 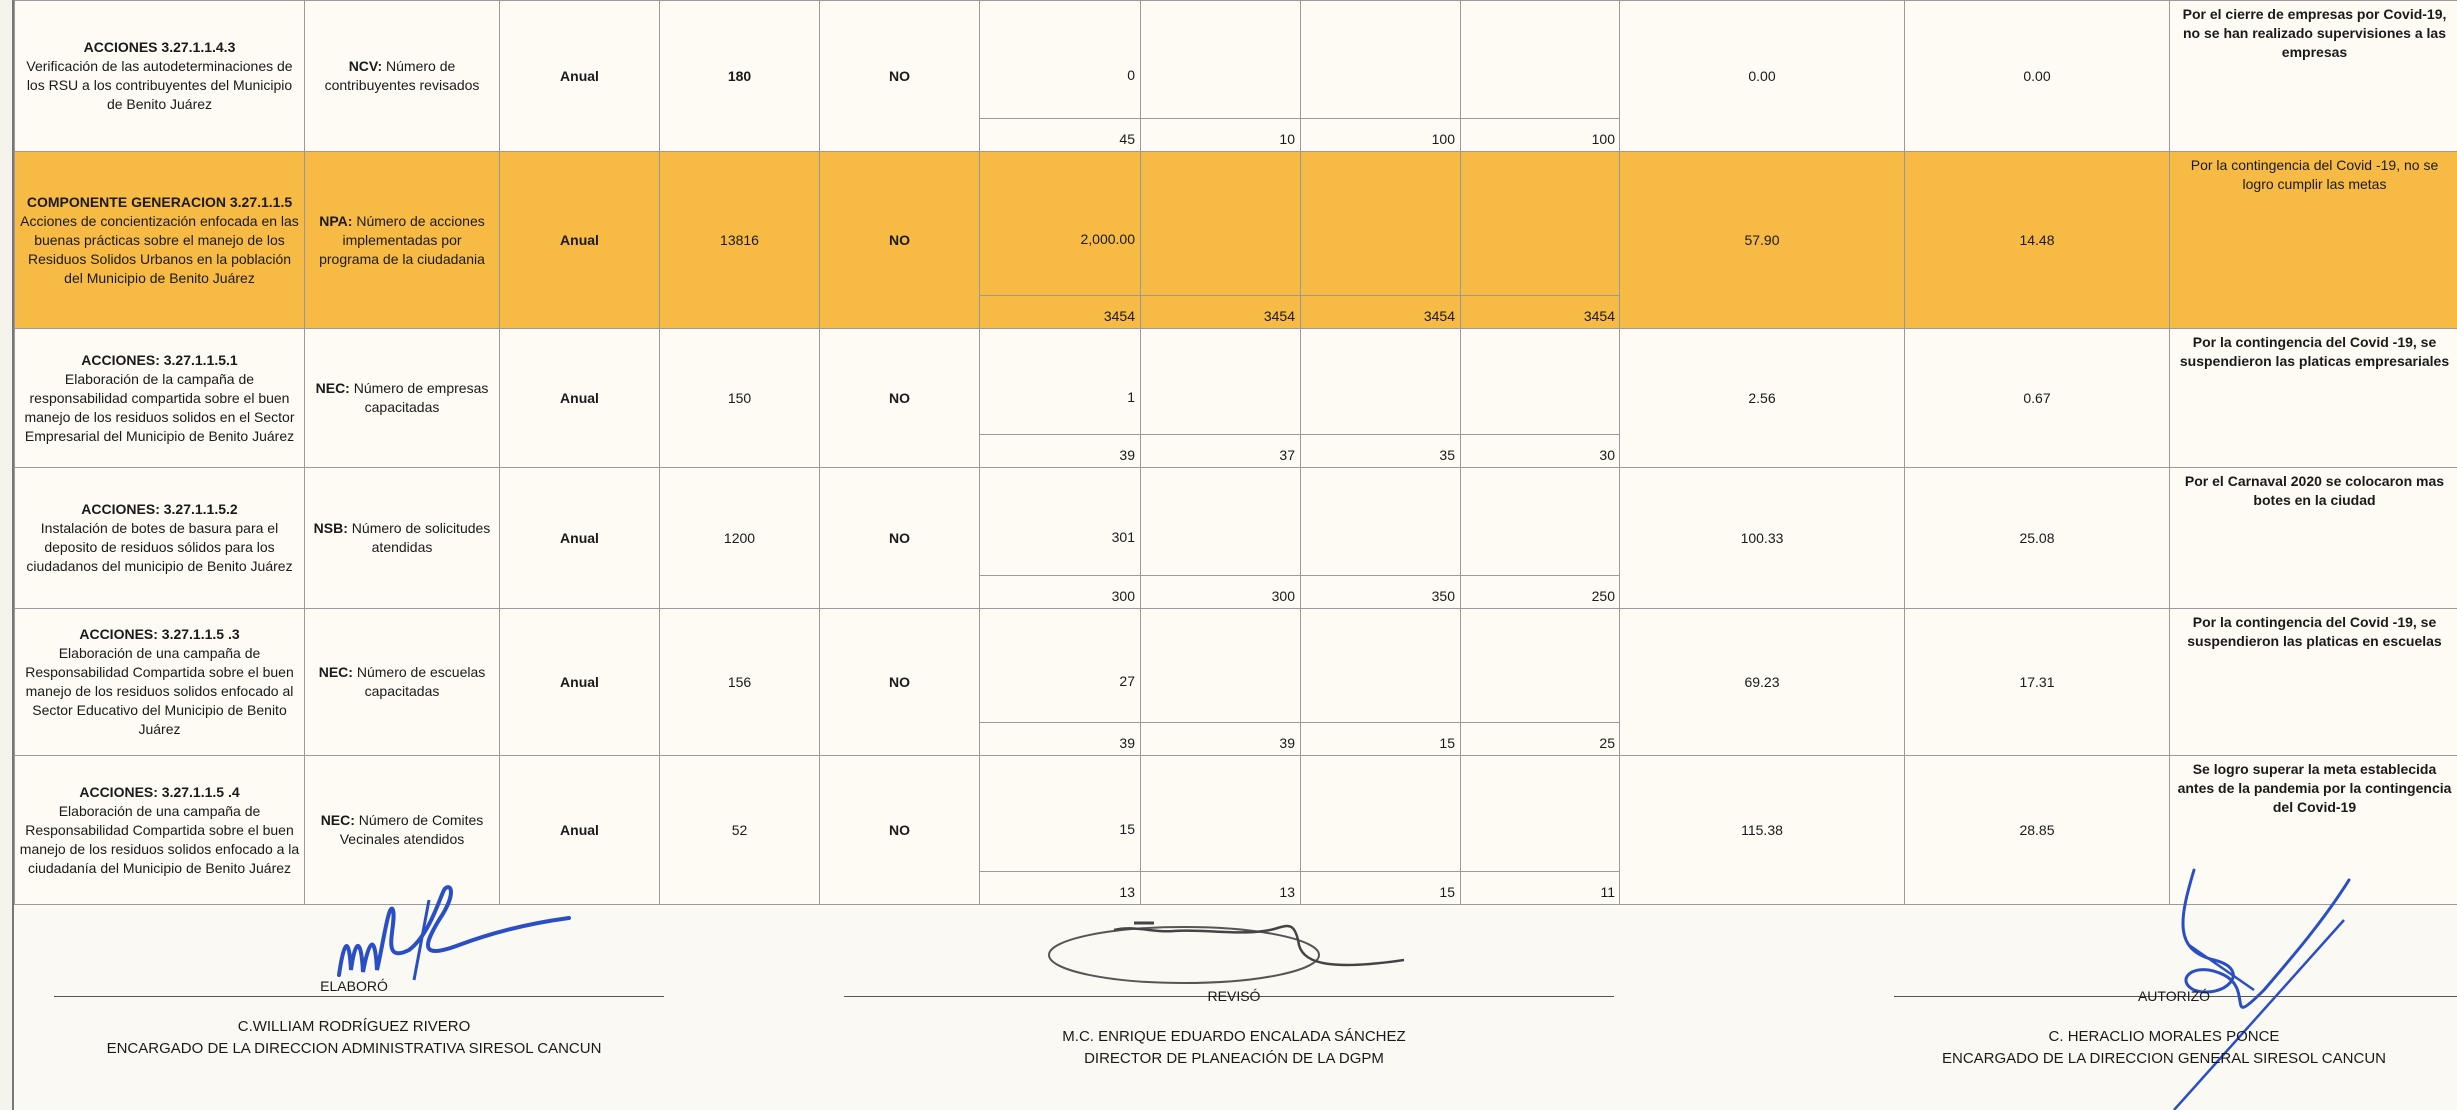 What do you see at coordinates (1234, 996) in the screenshot?
I see `signature-role: REVISÓ` at bounding box center [1234, 996].